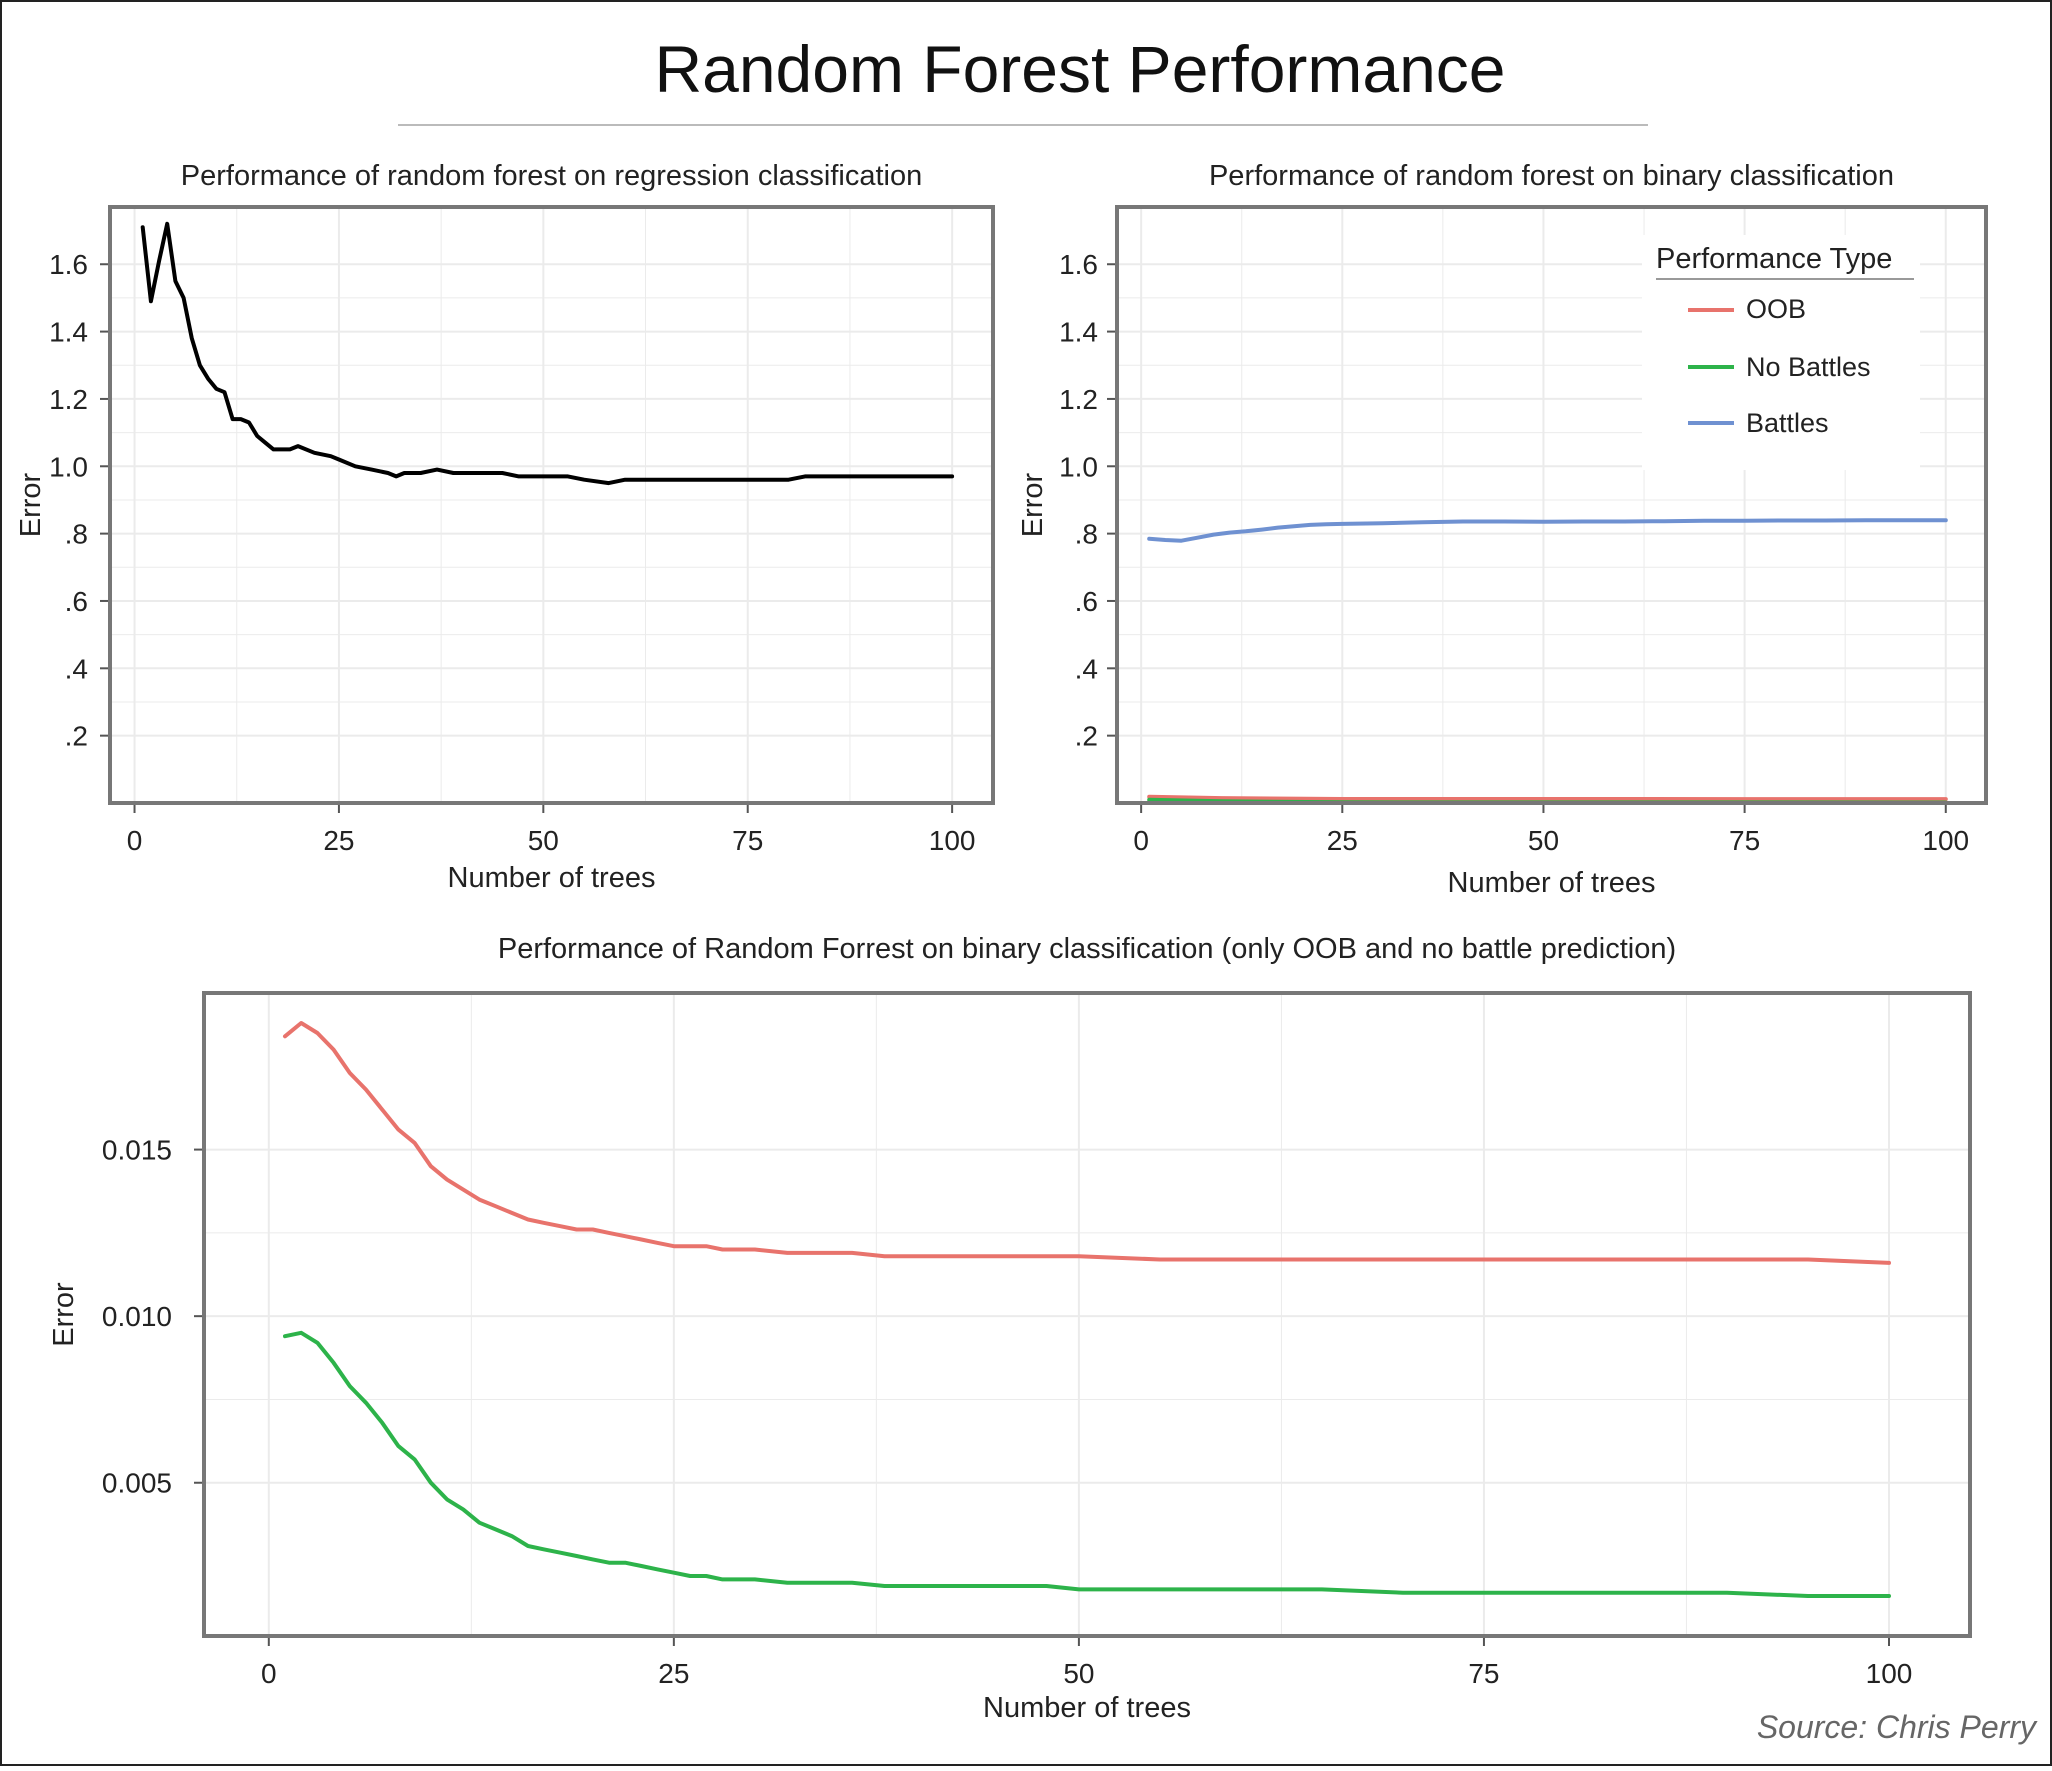  I want to click on chart-series-group, so click(547, 353).